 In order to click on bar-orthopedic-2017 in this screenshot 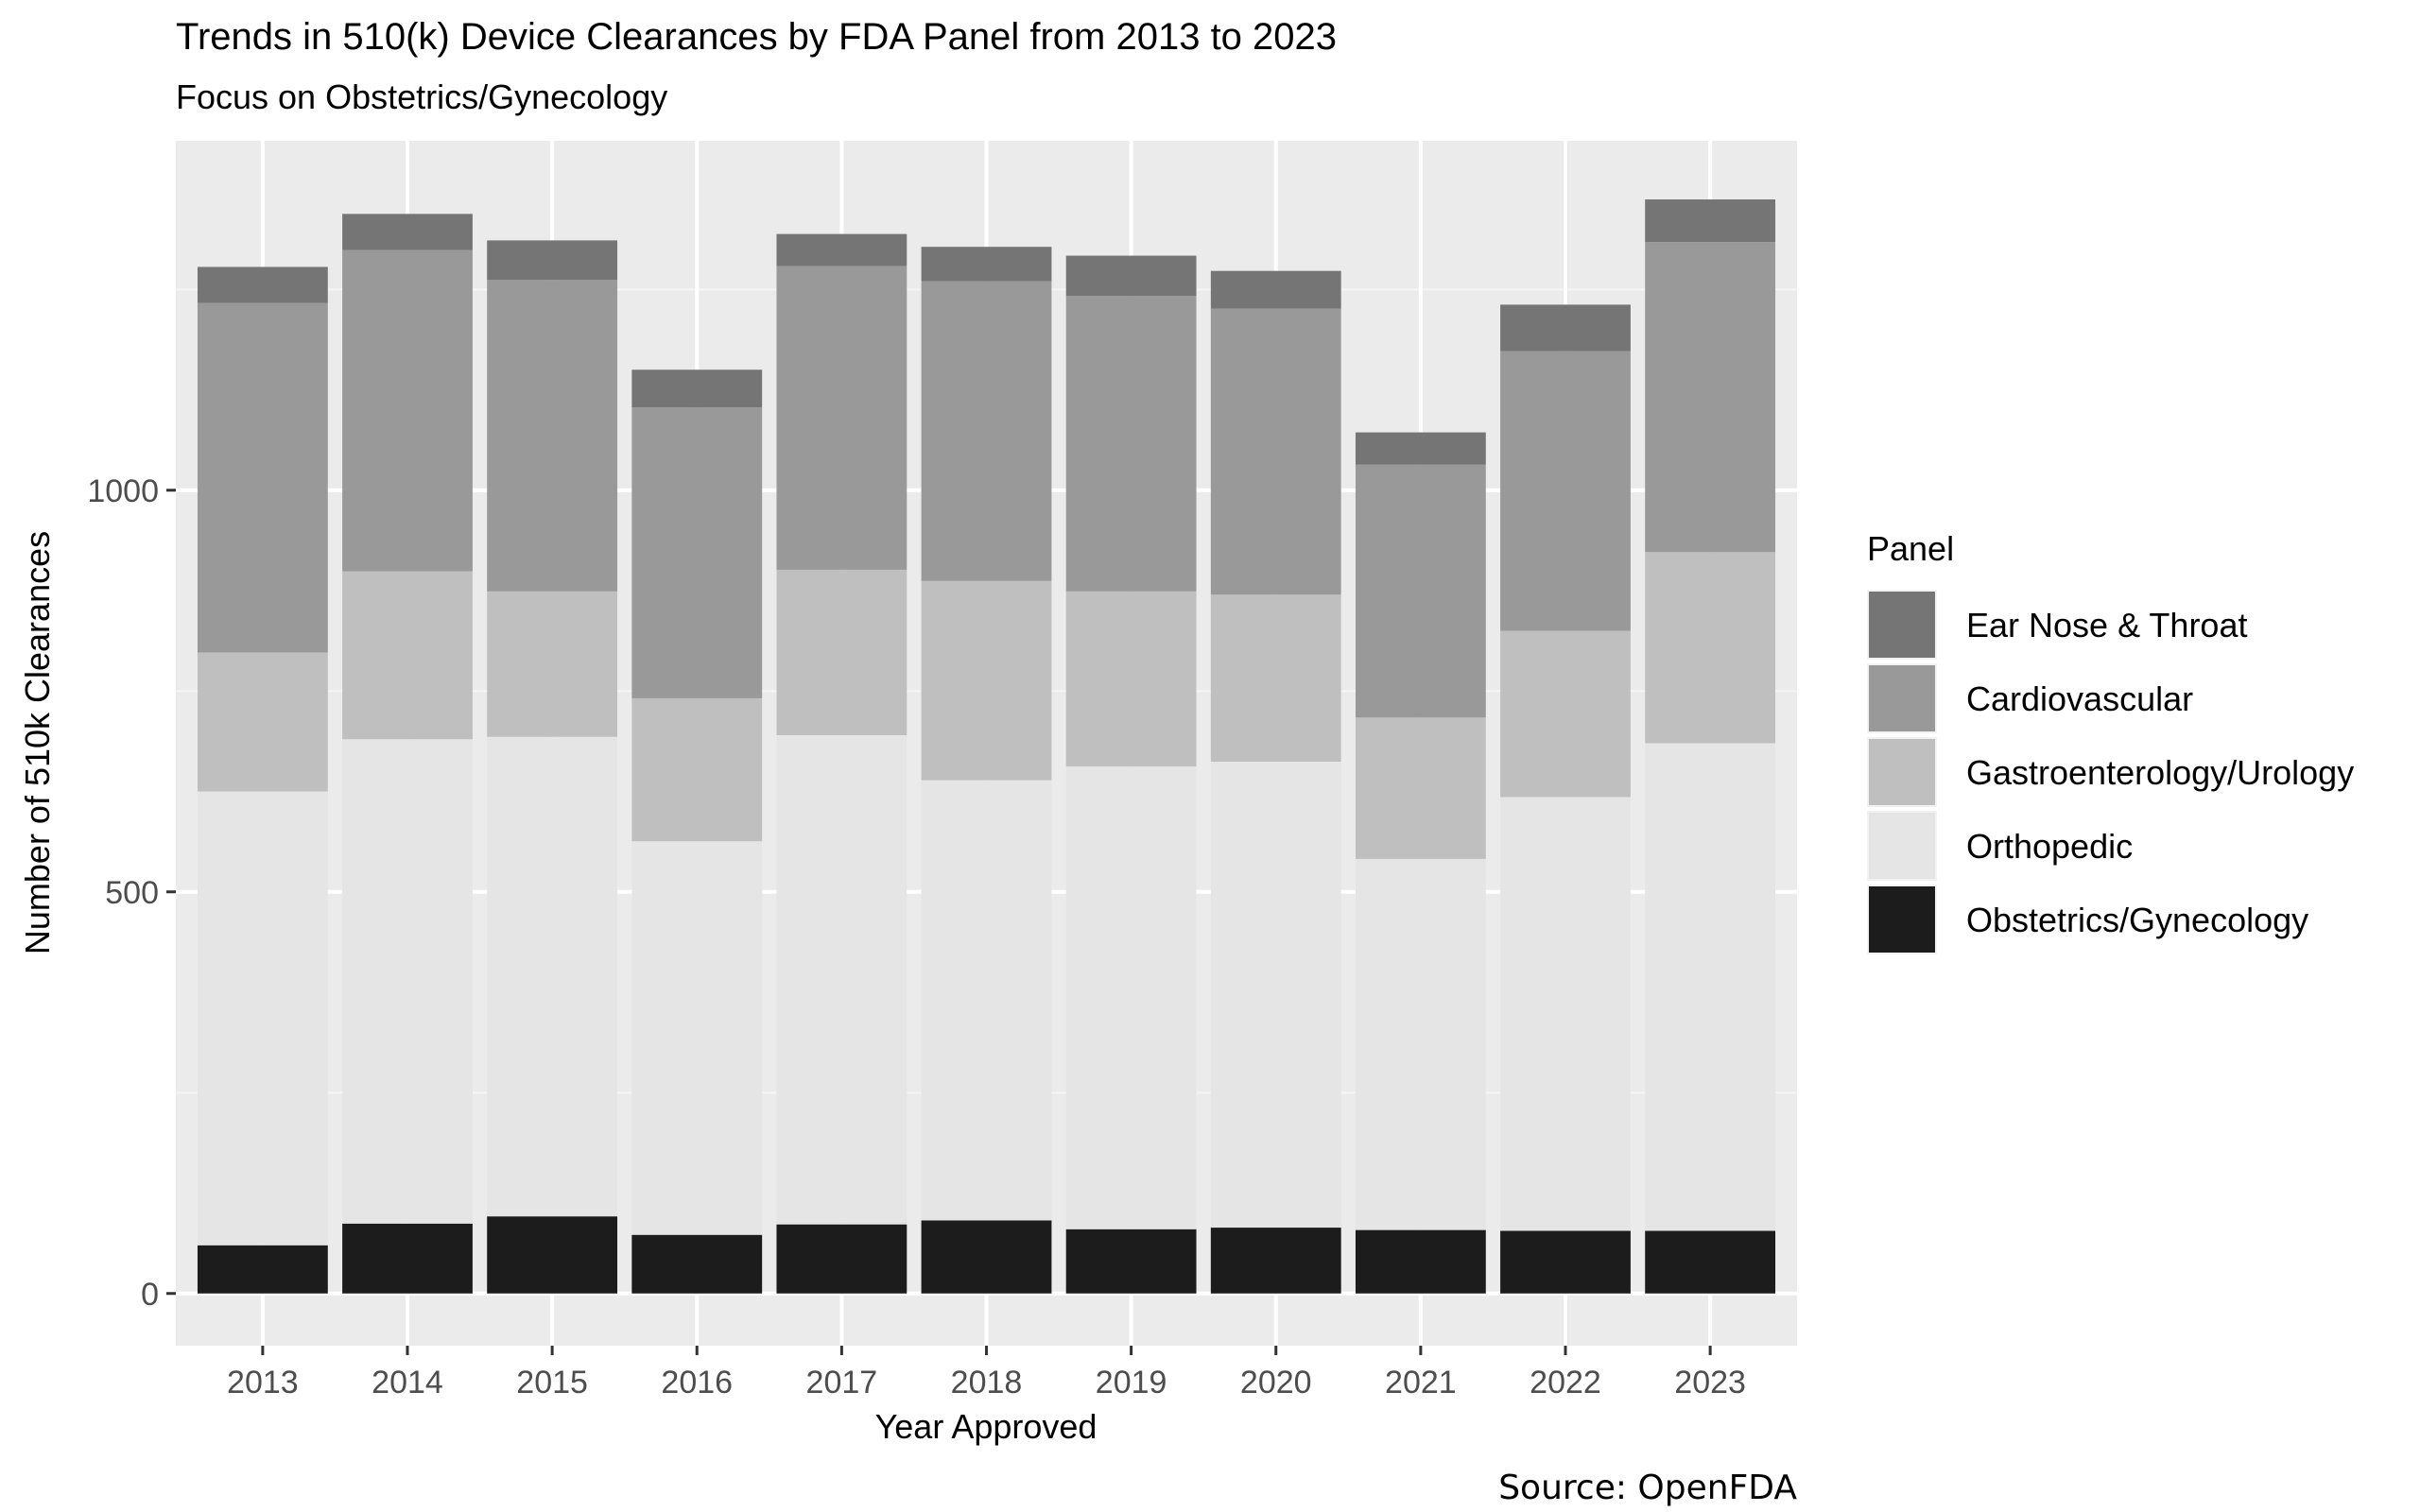, I will do `click(842, 980)`.